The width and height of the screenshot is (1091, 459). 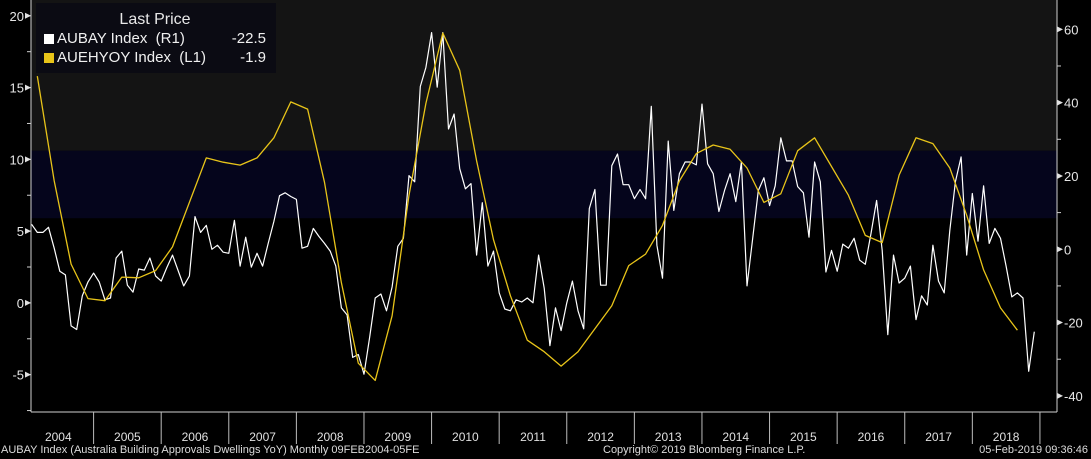 I want to click on legend-entry-auehyoy: AUEHYOY Index (L1) -1.9, so click(x=155, y=57).